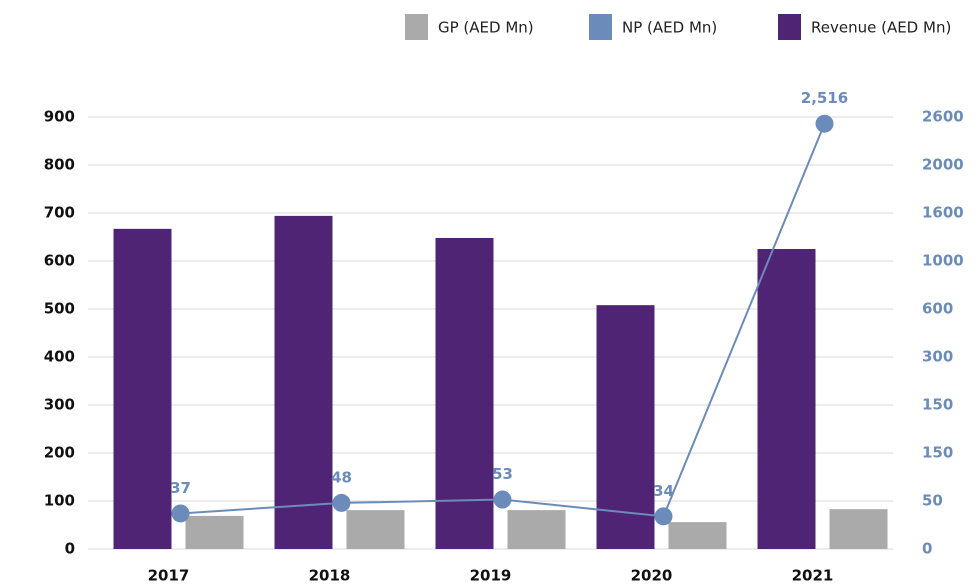  What do you see at coordinates (943, 213) in the screenshot?
I see `y2-tick-label: 1600` at bounding box center [943, 213].